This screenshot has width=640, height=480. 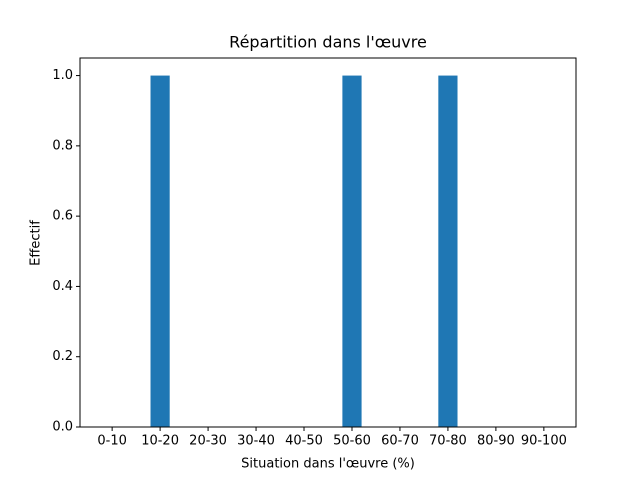 What do you see at coordinates (304, 441) in the screenshot?
I see `x-tick-label: 40-50` at bounding box center [304, 441].